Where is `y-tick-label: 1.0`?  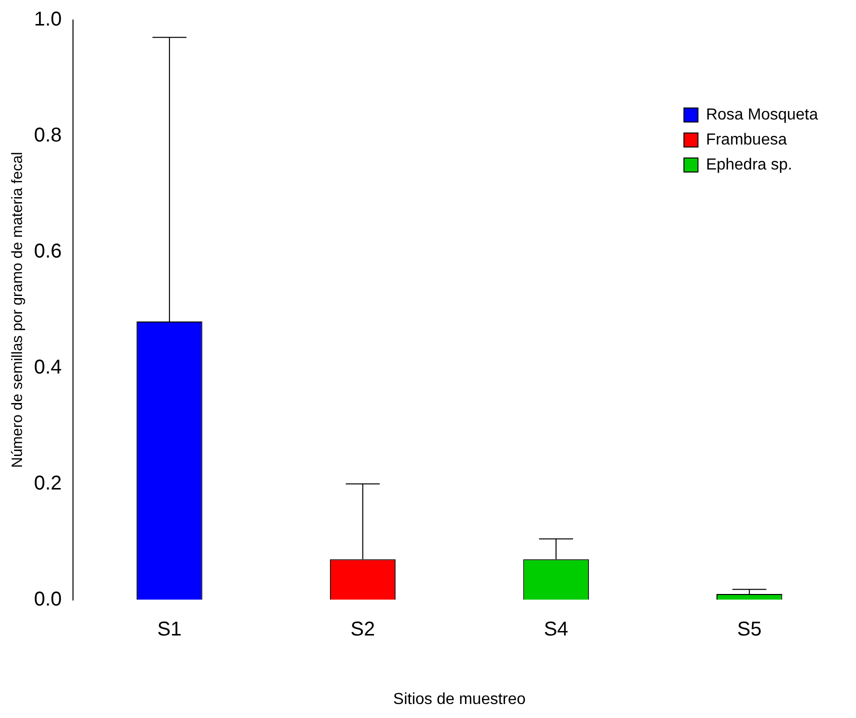 y-tick-label: 1.0 is located at coordinates (48, 19).